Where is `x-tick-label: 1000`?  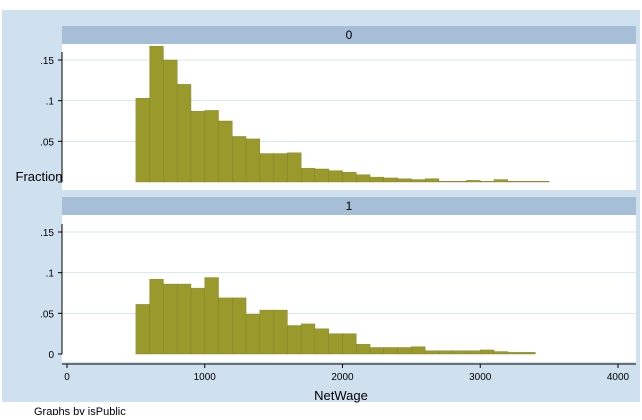 x-tick-label: 1000 is located at coordinates (205, 377).